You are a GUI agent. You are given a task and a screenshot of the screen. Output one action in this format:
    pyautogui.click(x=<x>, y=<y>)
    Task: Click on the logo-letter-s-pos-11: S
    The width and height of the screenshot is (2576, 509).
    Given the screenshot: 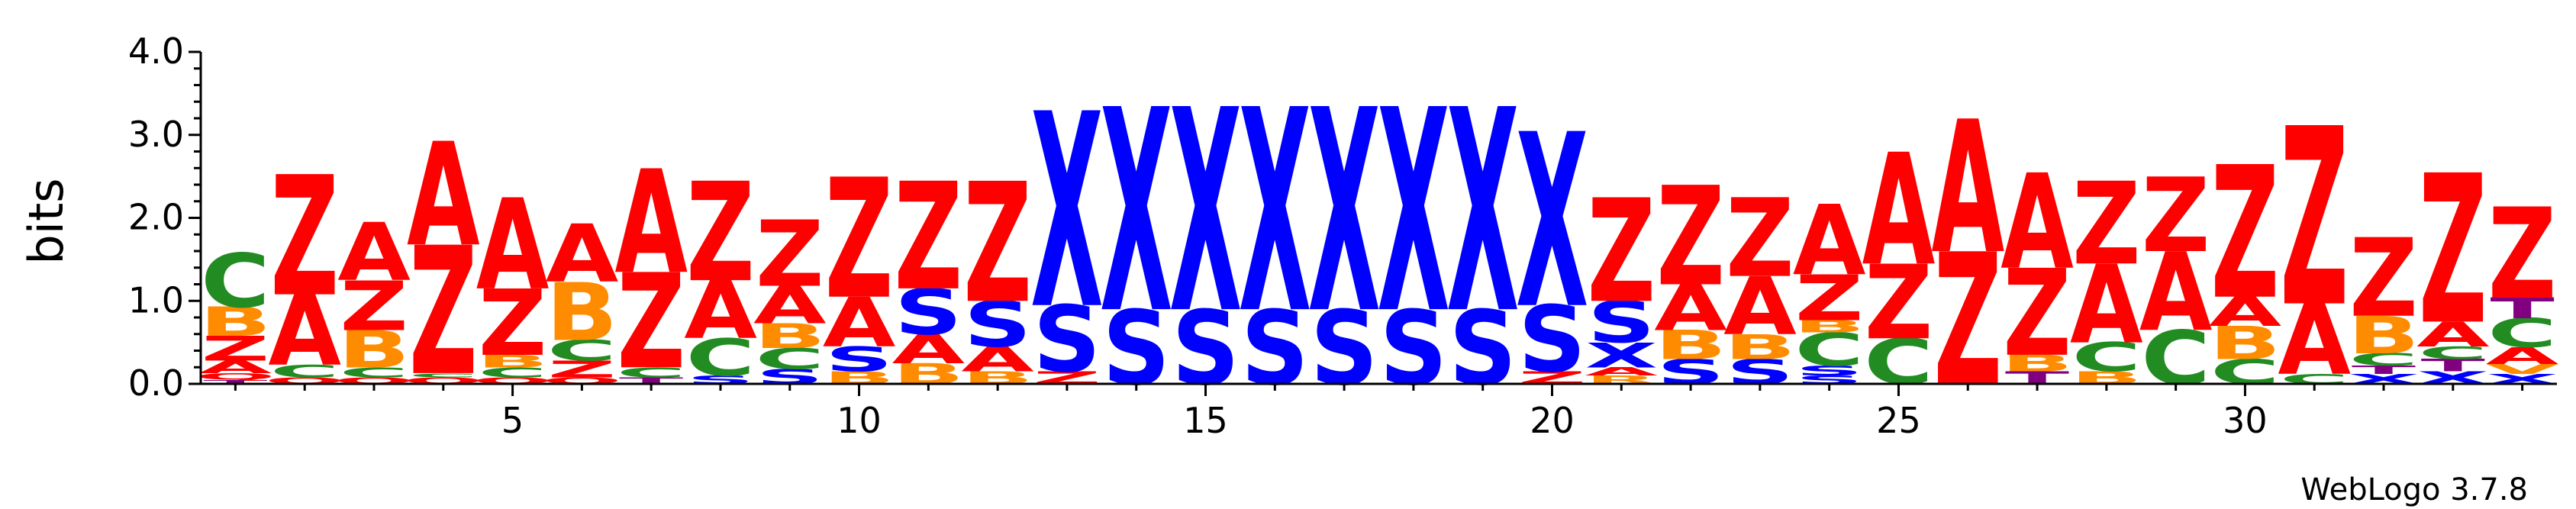 What is the action you would take?
    pyautogui.click(x=929, y=312)
    